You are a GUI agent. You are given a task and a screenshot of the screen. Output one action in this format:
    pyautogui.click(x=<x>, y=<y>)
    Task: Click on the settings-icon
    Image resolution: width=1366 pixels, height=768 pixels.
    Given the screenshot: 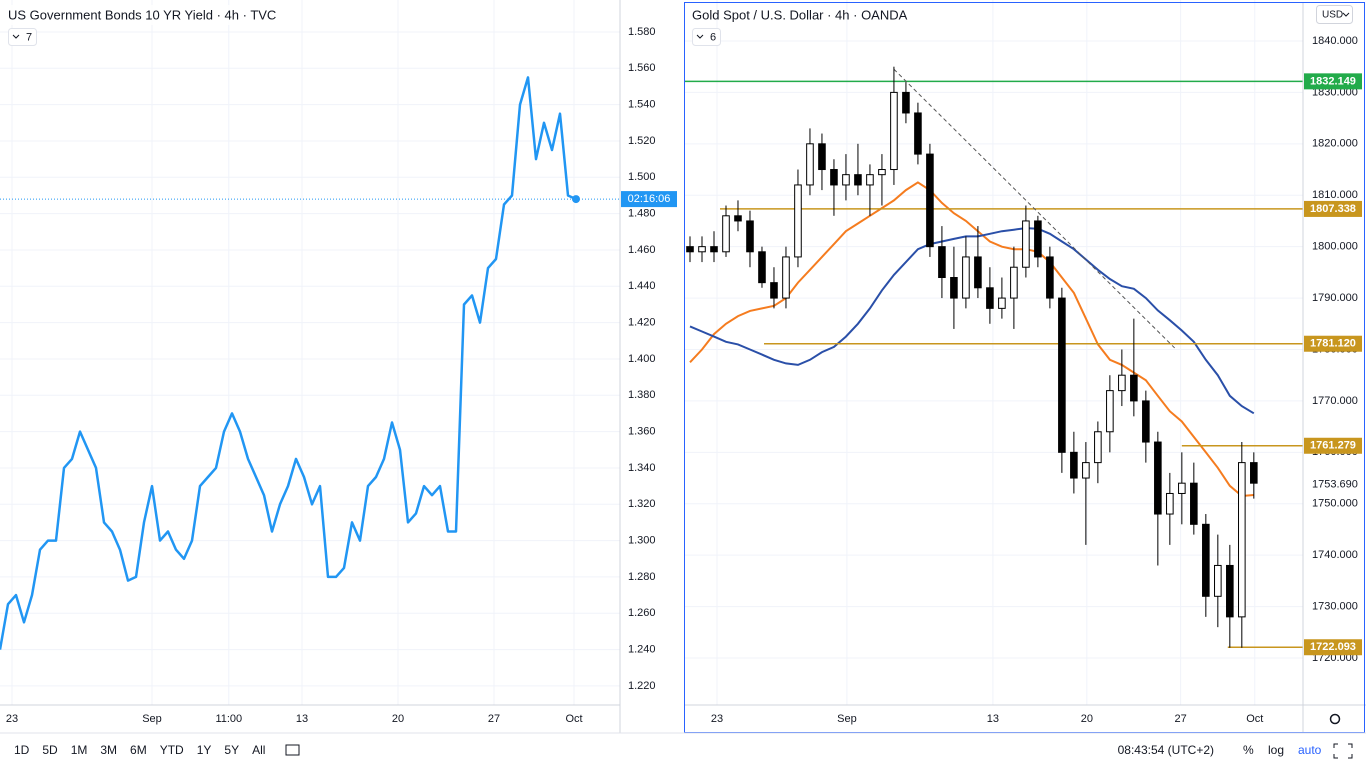 What is the action you would take?
    pyautogui.click(x=1335, y=719)
    